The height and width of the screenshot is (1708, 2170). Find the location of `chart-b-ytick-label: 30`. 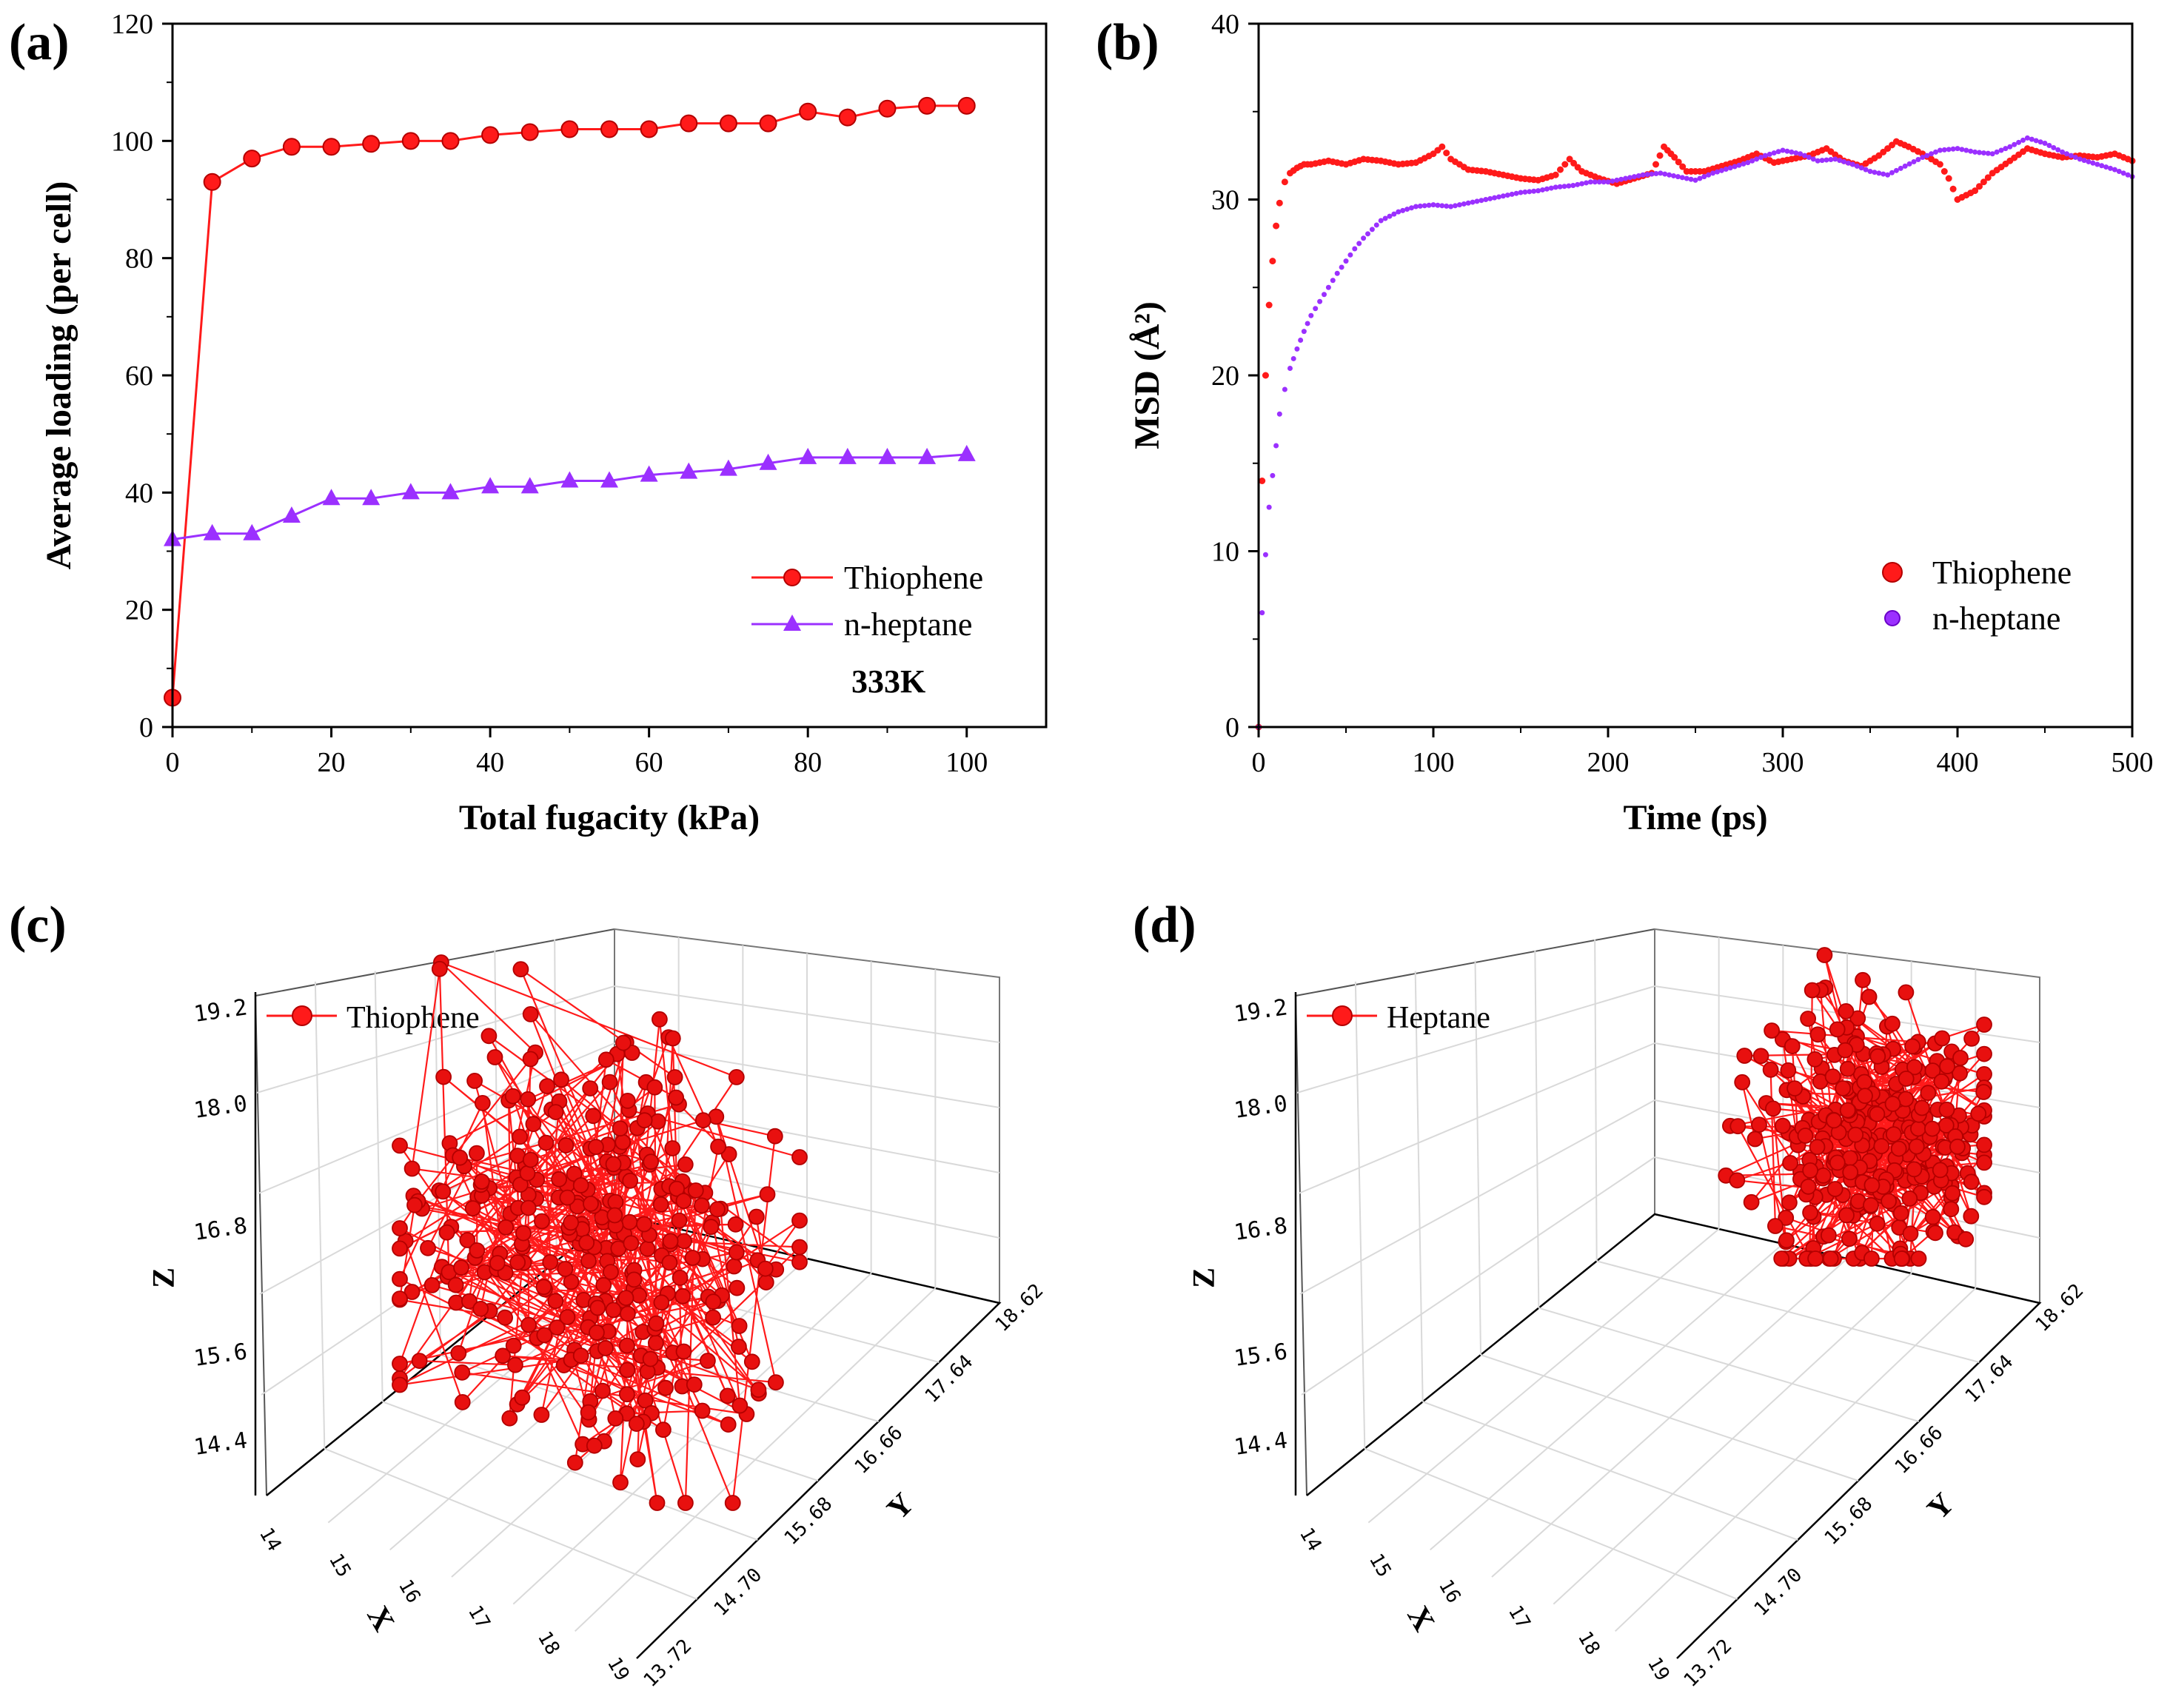

chart-b-ytick-label: 30 is located at coordinates (1225, 200).